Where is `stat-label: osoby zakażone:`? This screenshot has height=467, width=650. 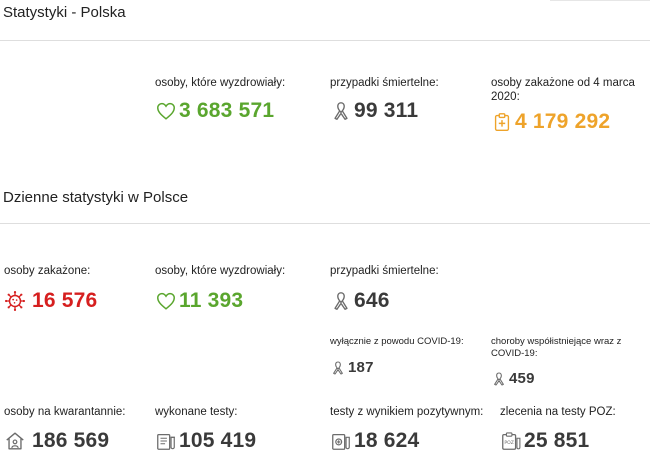
stat-label: osoby zakażone: is located at coordinates (47, 271).